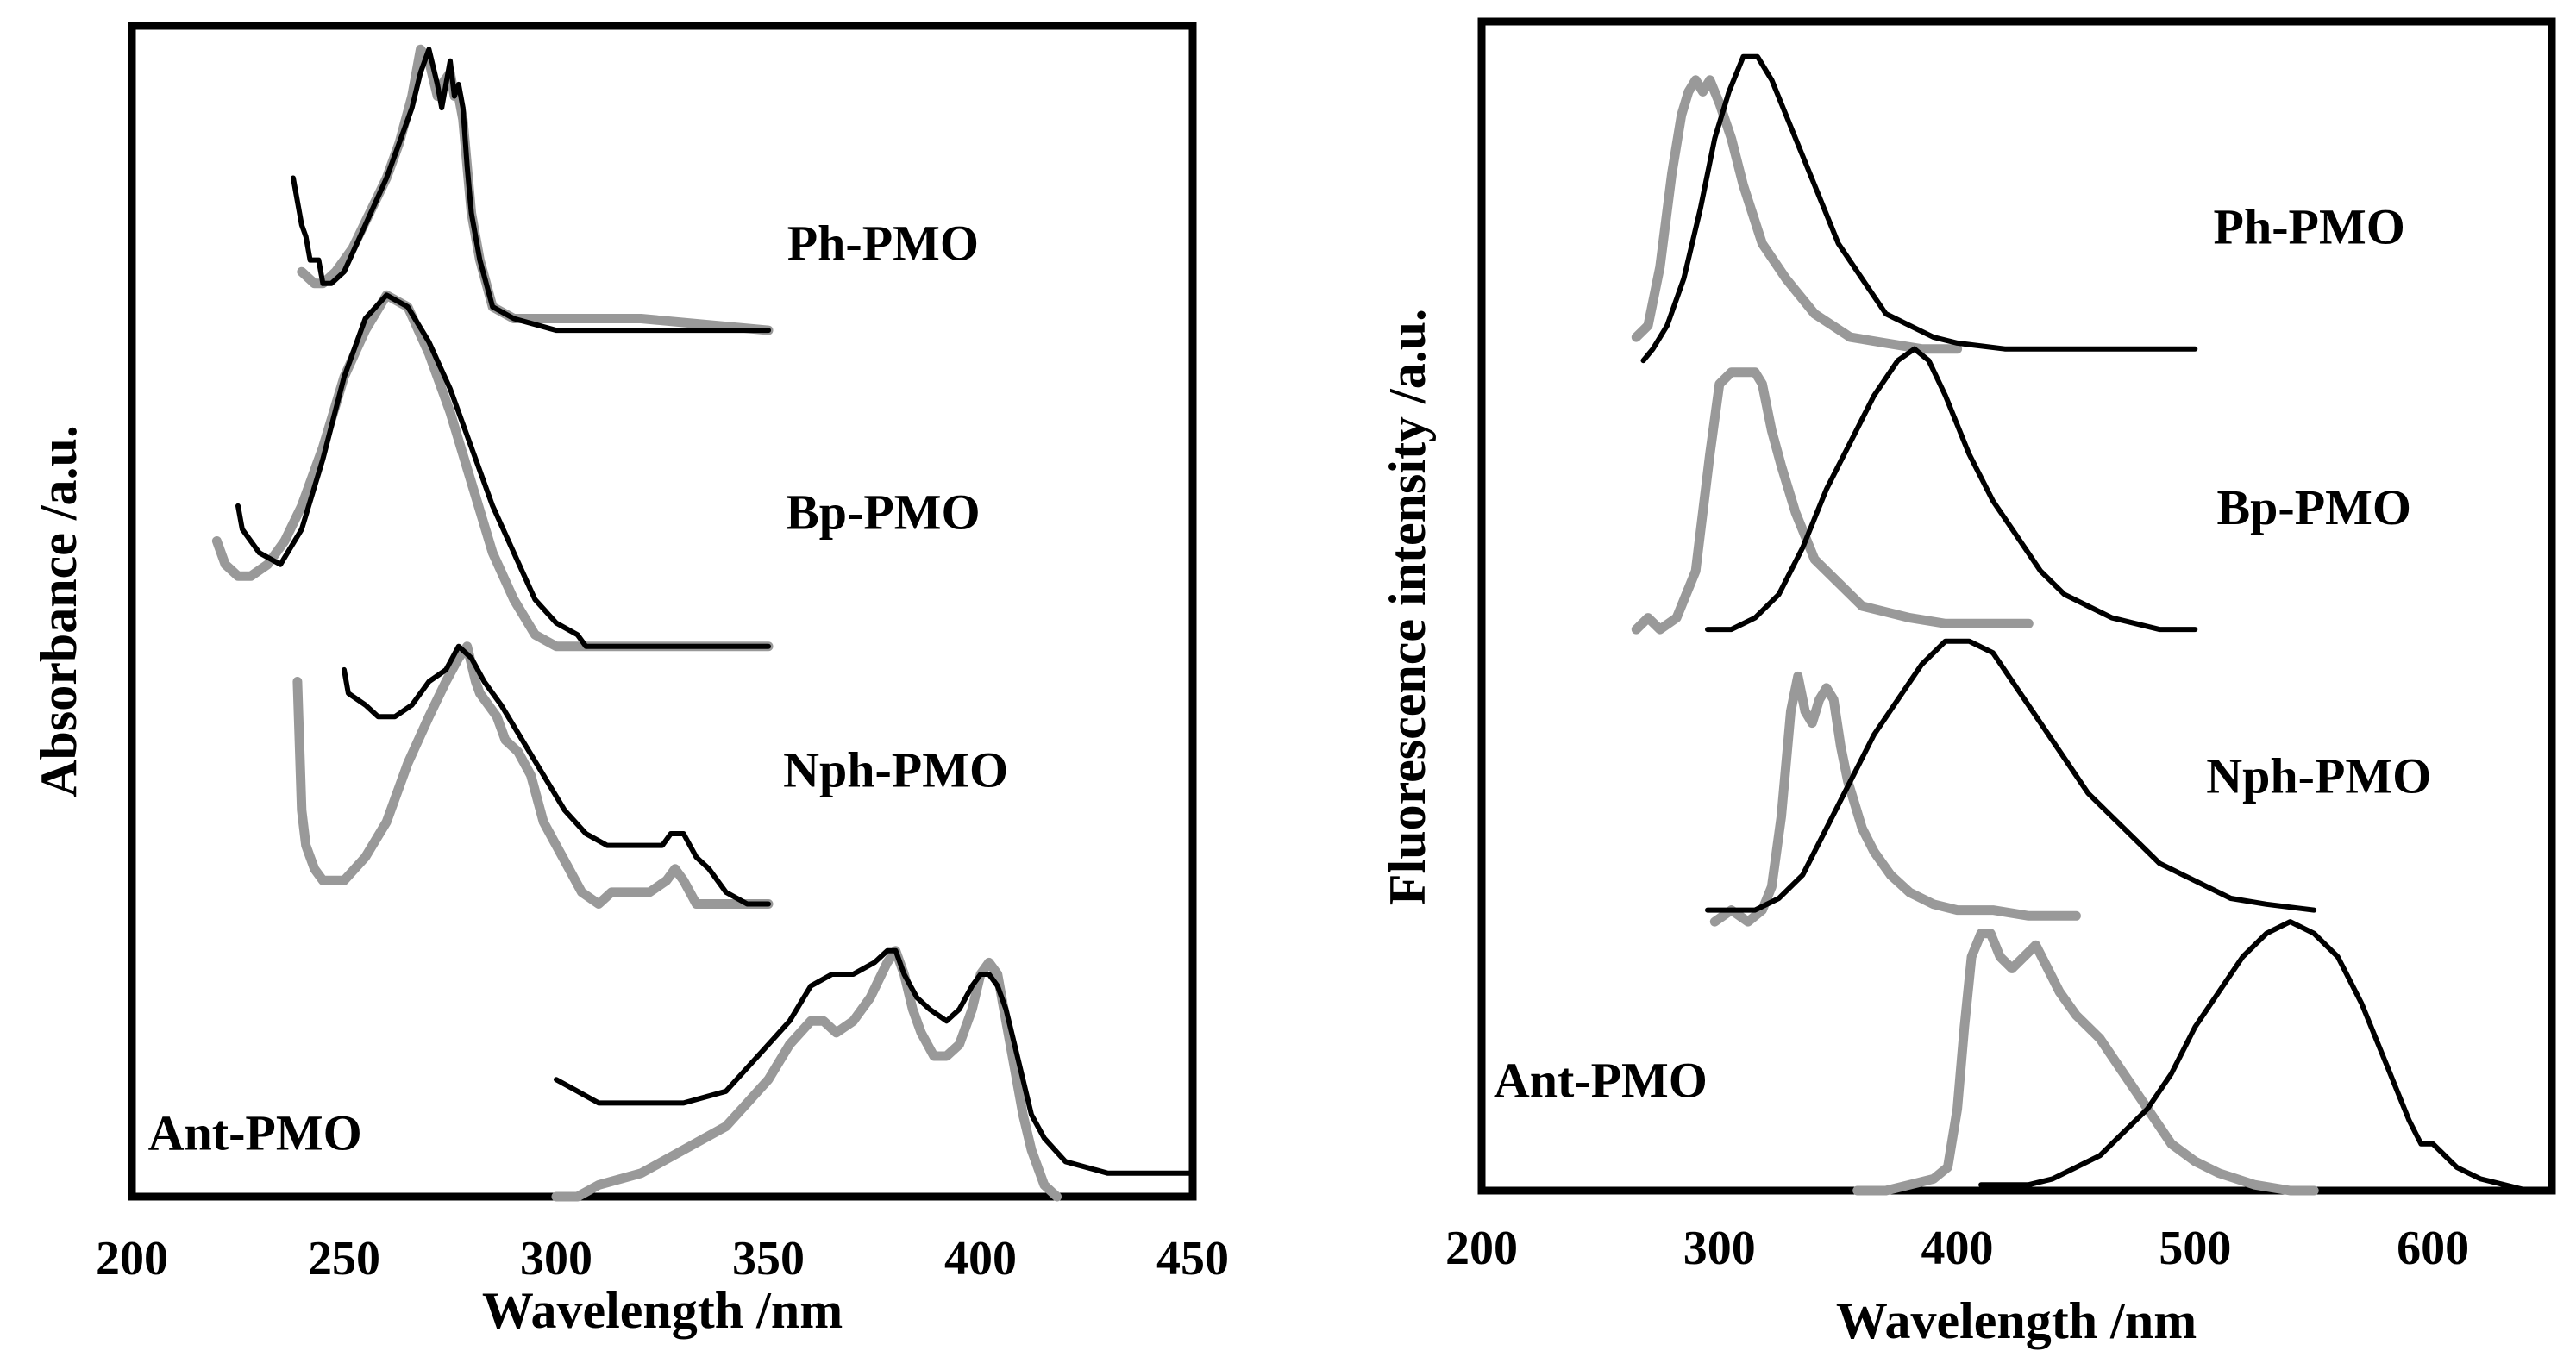 This screenshot has width=2576, height=1357. Describe the element at coordinates (503, 470) in the screenshot. I see `absorbance-series-bp-pmo-black` at that location.